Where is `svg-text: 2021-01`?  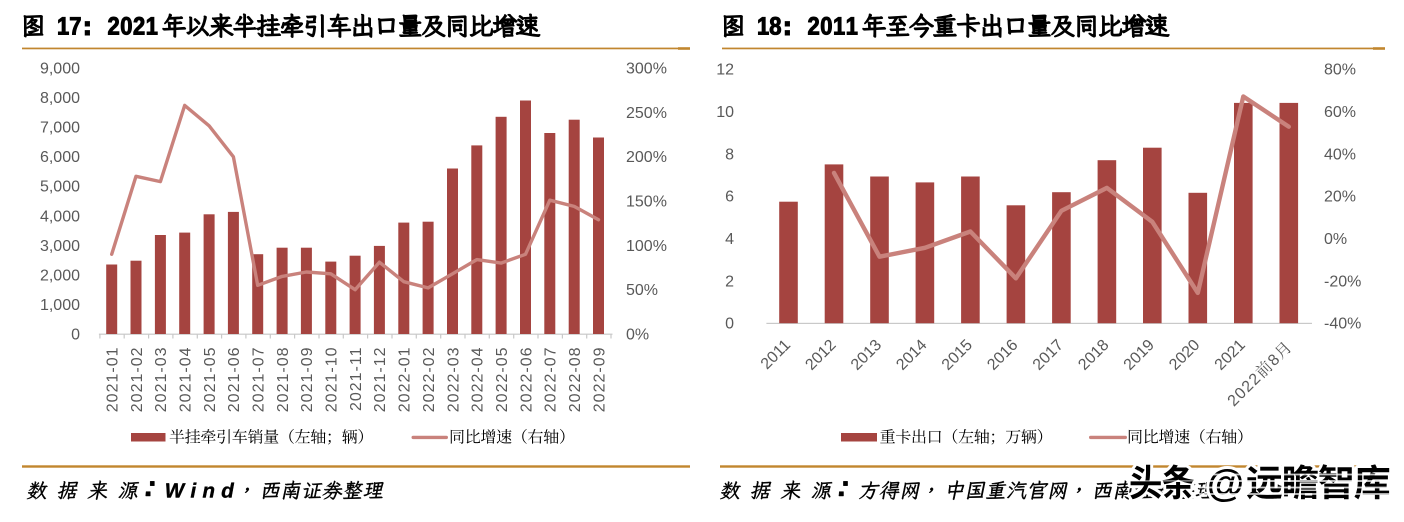 svg-text: 2021-01 is located at coordinates (113, 380).